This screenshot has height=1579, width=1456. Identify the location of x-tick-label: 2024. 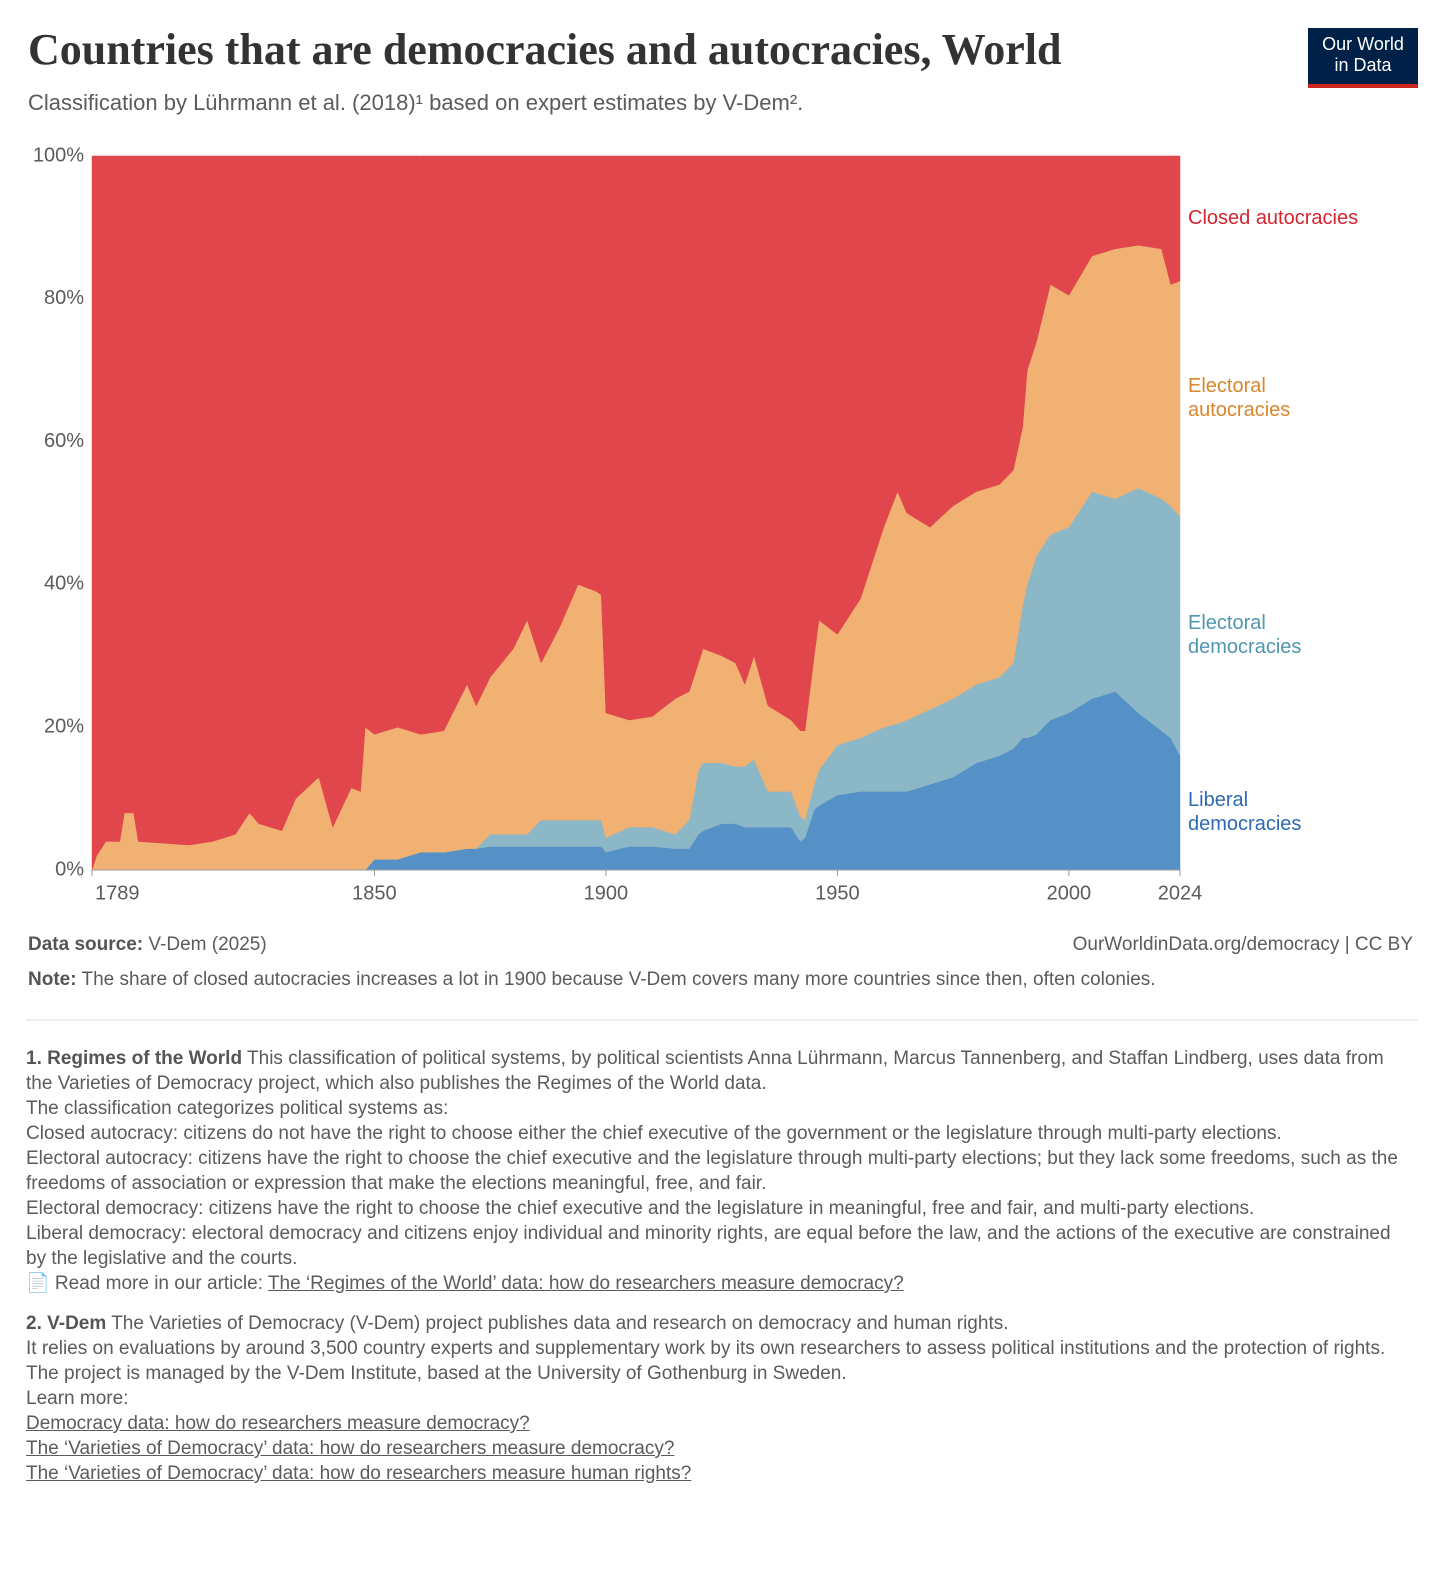
(1180, 893).